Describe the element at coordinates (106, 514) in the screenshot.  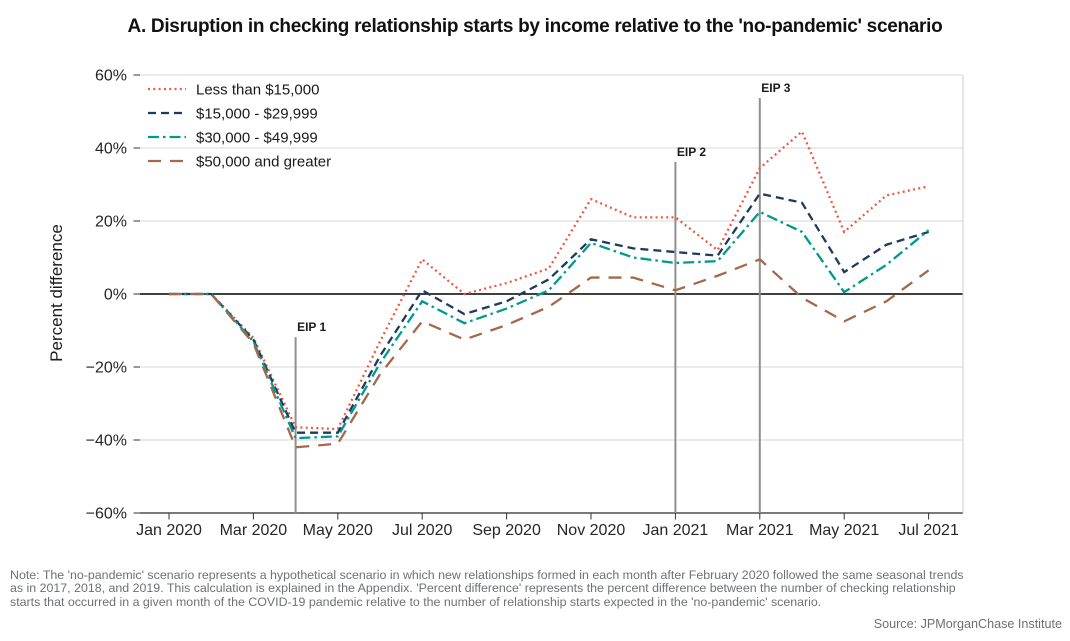
I see `y-tick-label: −60%` at that location.